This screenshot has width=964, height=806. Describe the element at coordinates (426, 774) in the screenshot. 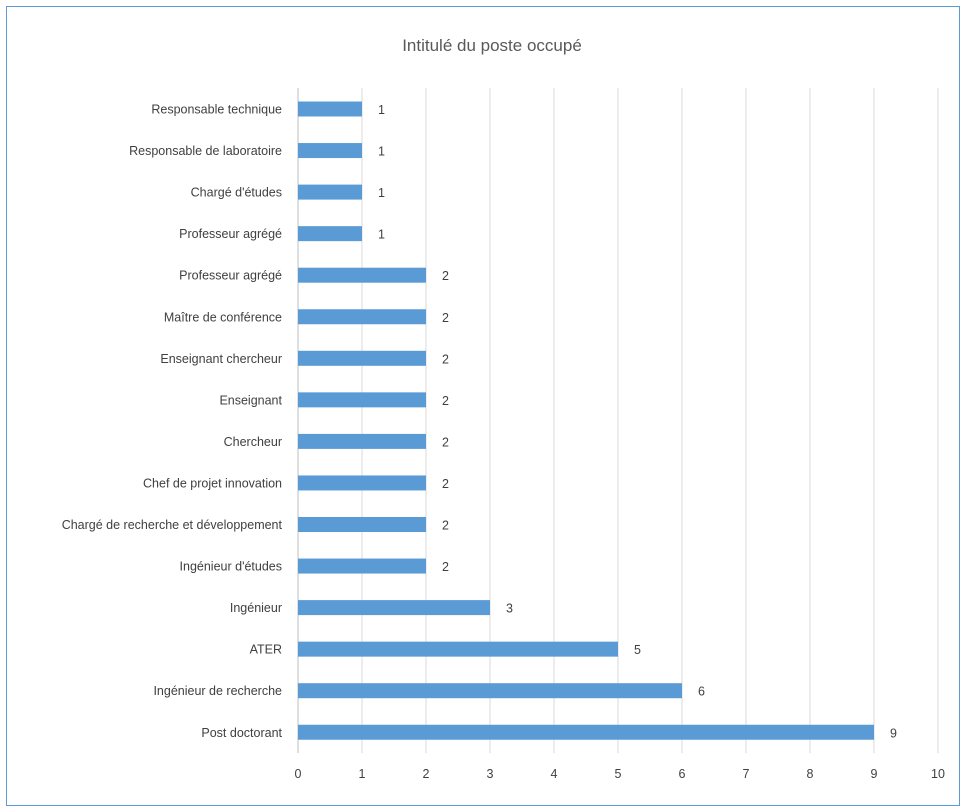

I see `x-tick-label: 2` at that location.